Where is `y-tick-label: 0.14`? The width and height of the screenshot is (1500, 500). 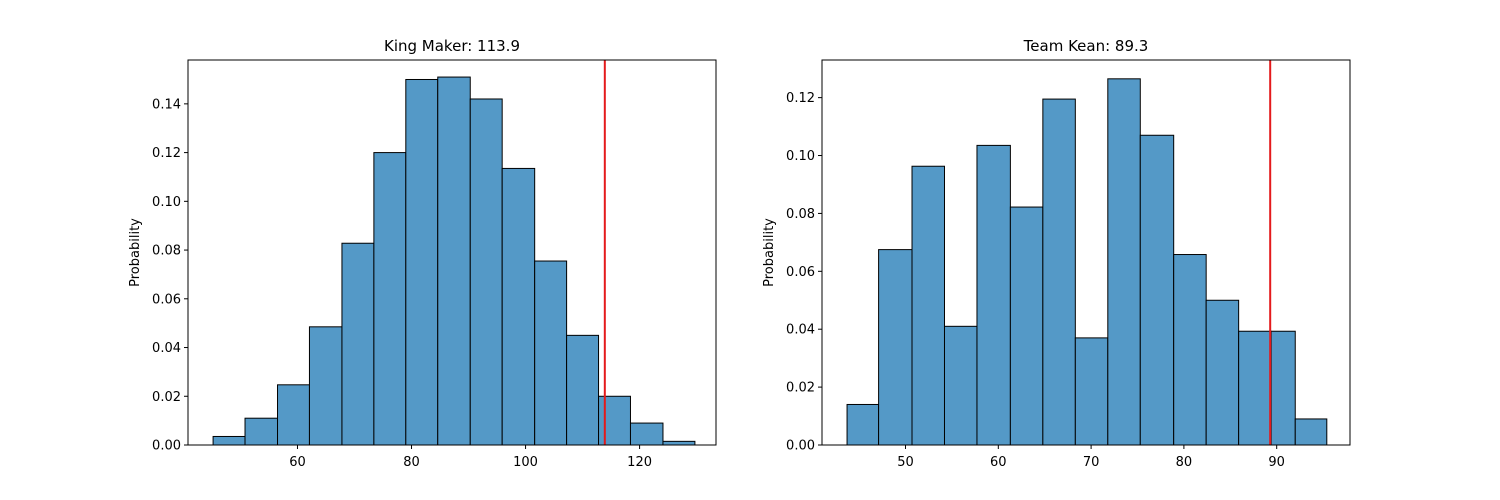 y-tick-label: 0.14 is located at coordinates (166, 104).